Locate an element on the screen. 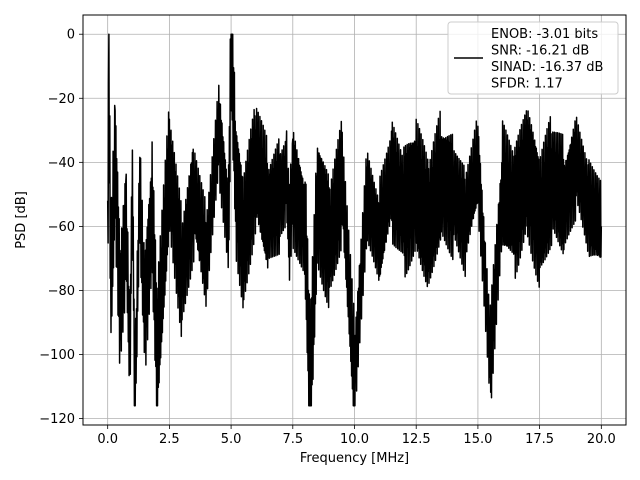  y-tick-label: −40 is located at coordinates (61, 163).